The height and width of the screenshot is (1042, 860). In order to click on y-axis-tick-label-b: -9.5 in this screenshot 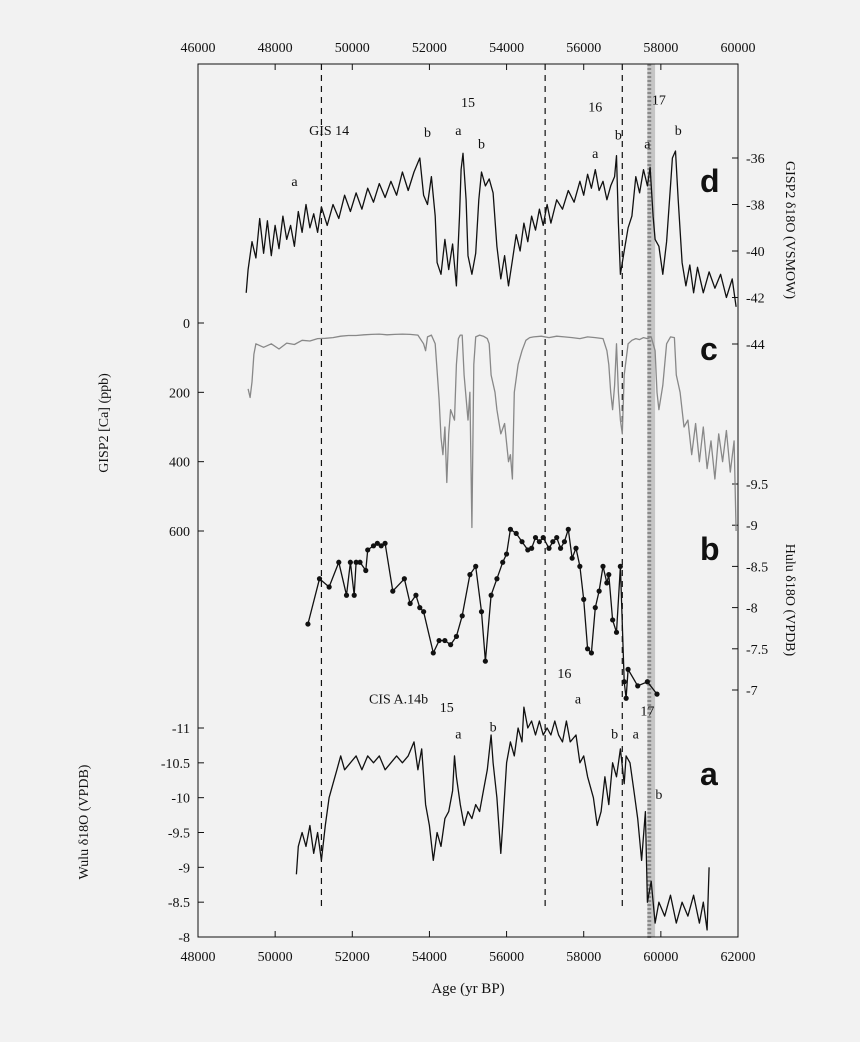, I will do `click(757, 485)`.